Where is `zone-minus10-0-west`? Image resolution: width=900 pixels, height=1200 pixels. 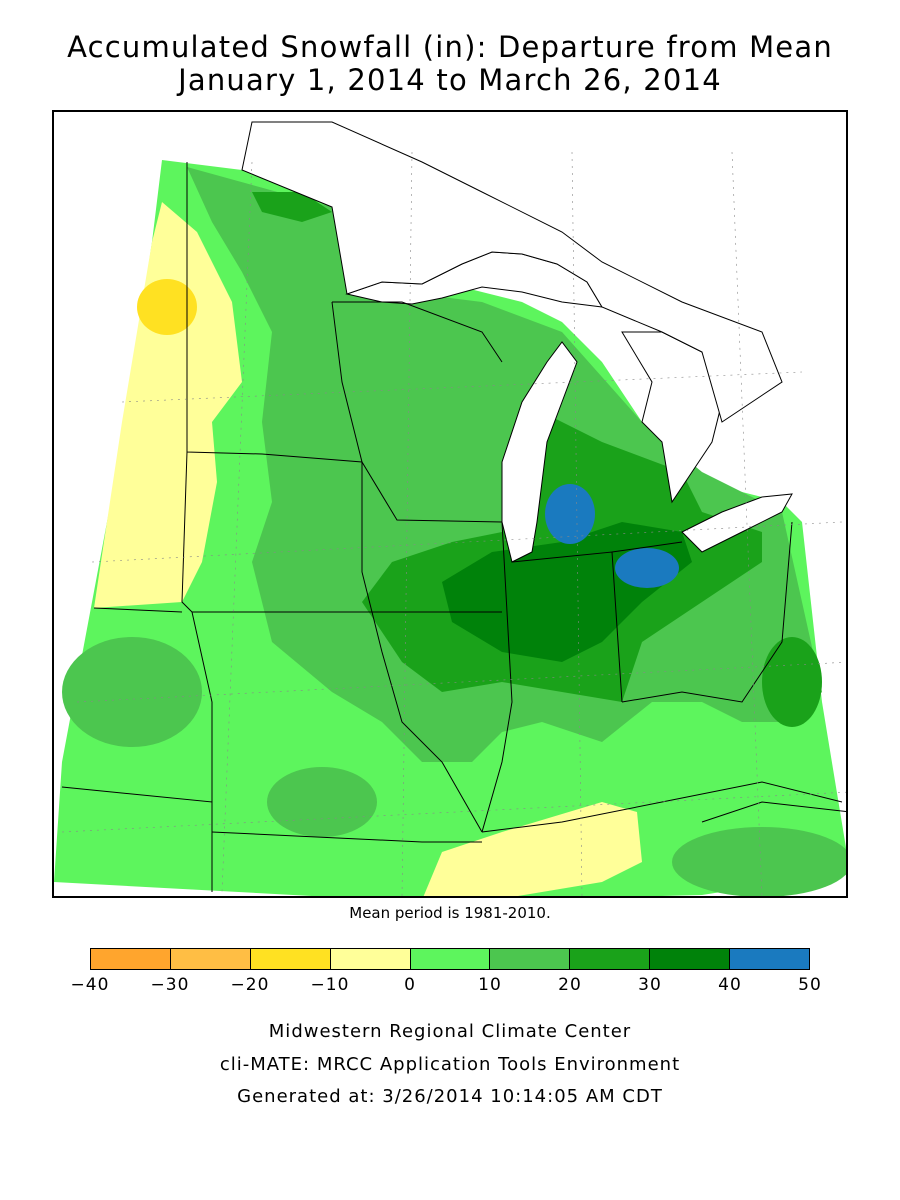 zone-minus10-0-west is located at coordinates (168, 405).